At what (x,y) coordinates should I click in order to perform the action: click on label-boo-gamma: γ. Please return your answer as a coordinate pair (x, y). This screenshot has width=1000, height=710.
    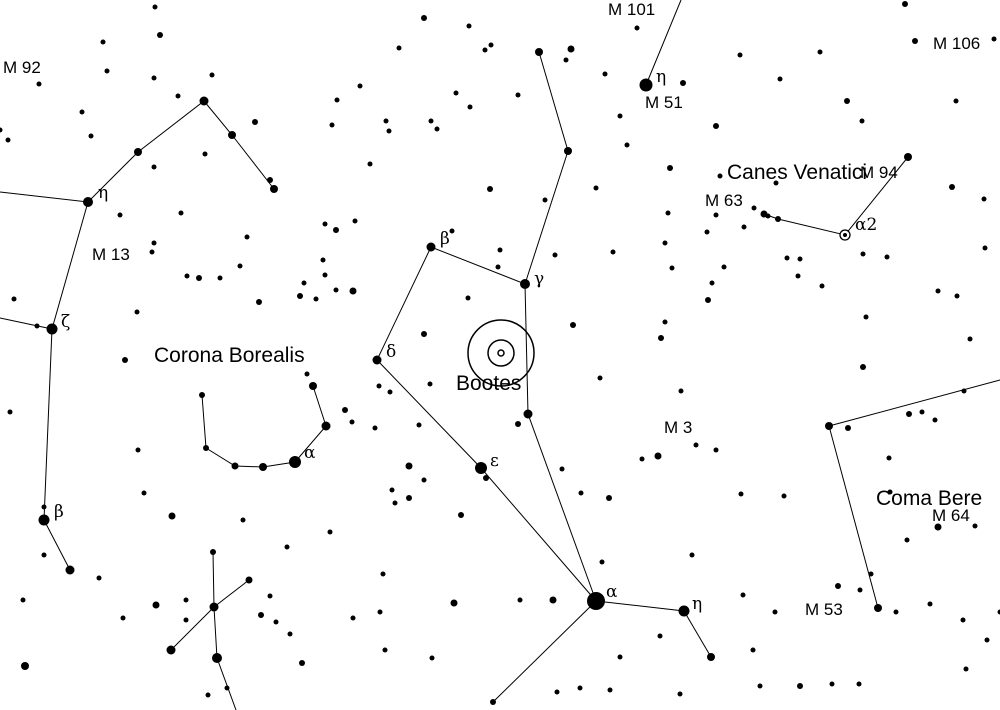
    Looking at the image, I should click on (539, 279).